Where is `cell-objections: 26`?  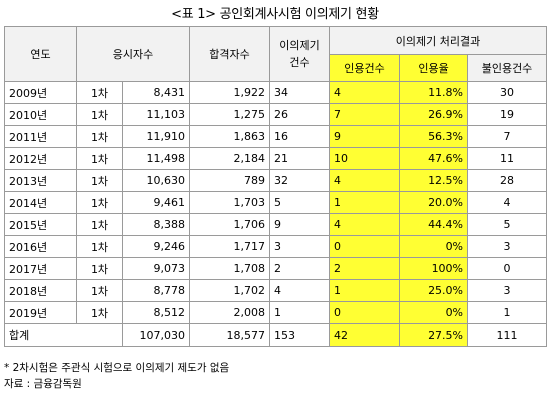 cell-objections: 26 is located at coordinates (300, 114).